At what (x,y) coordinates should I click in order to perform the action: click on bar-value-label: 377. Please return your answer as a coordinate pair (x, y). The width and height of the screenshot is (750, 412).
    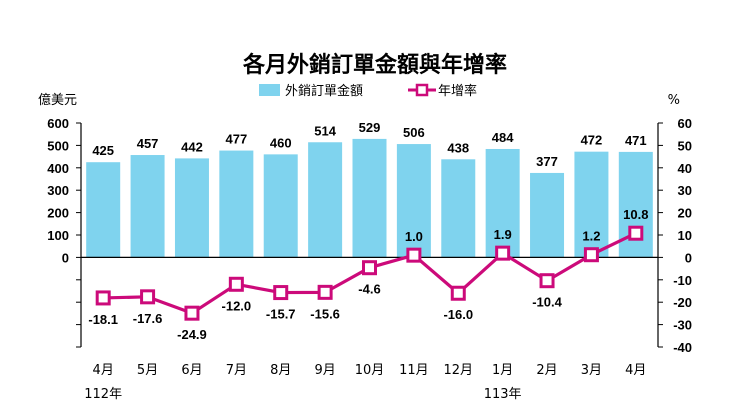
    Looking at the image, I should click on (547, 161).